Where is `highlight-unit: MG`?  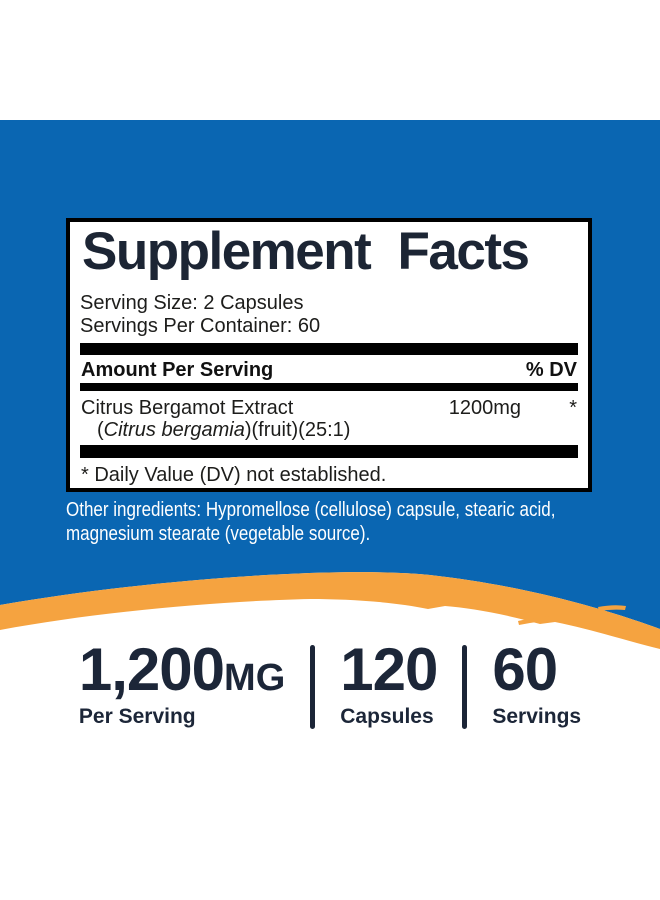 highlight-unit: MG is located at coordinates (255, 678).